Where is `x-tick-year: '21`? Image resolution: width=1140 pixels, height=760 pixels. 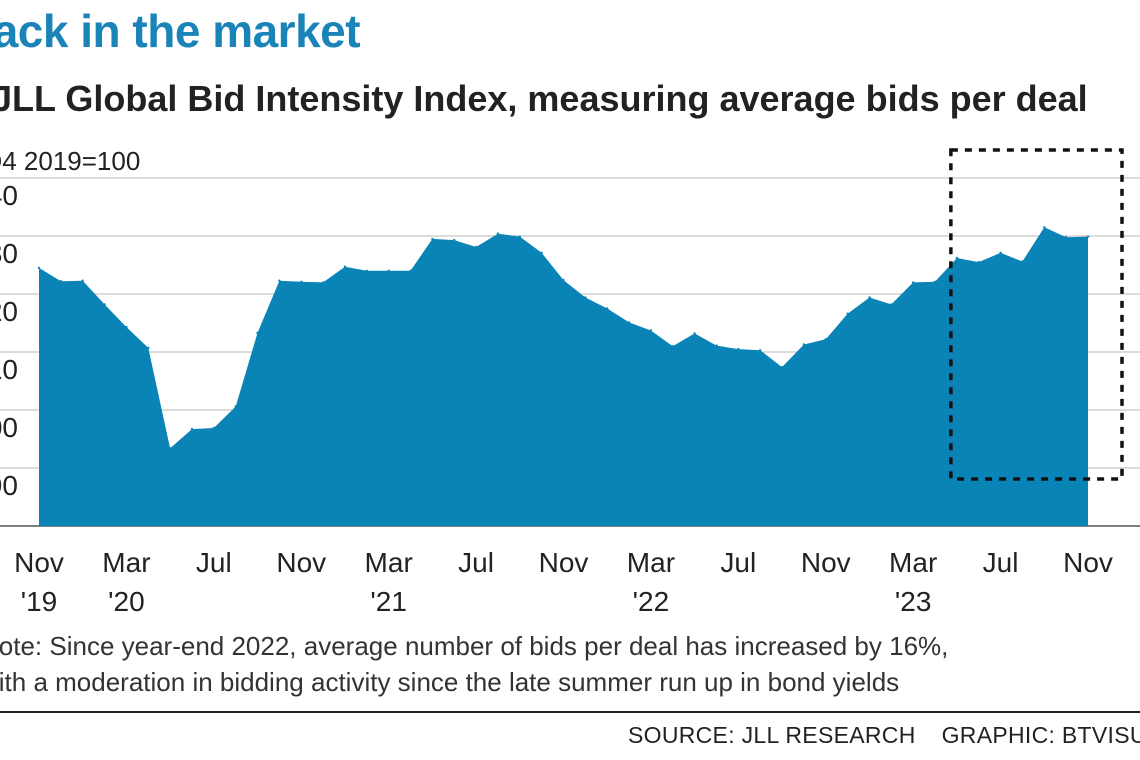 x-tick-year: '21 is located at coordinates (388, 601).